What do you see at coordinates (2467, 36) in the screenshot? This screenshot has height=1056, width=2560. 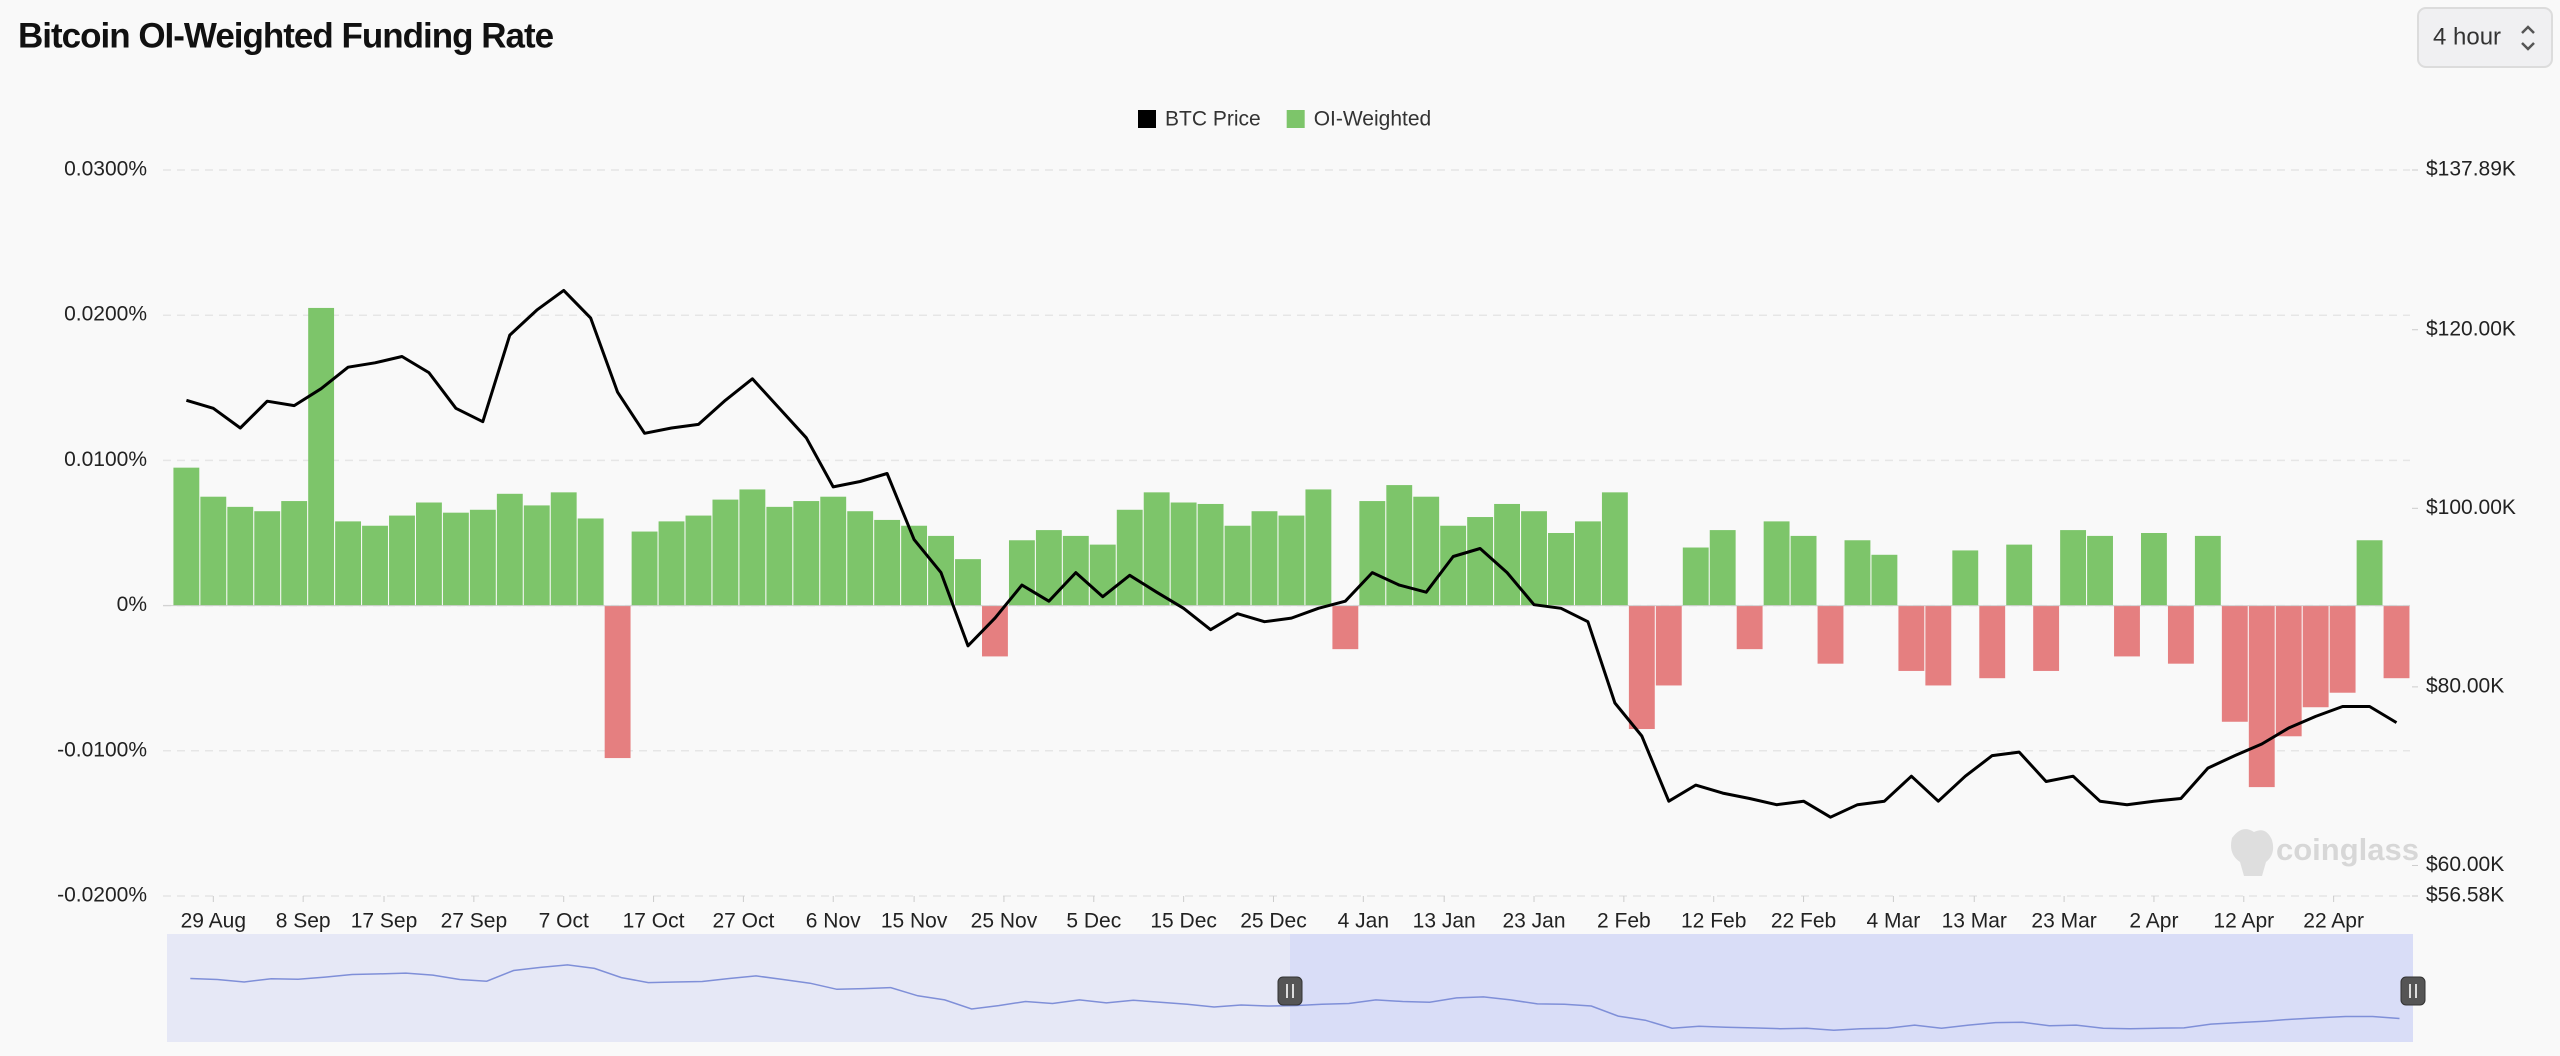 I see `dropdown-label: 4 hour` at bounding box center [2467, 36].